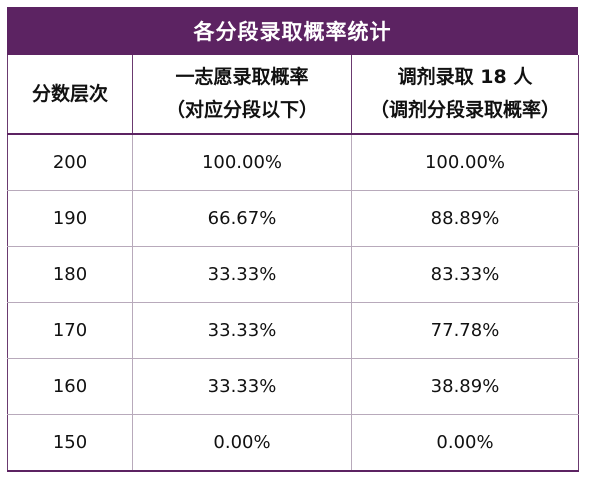 The height and width of the screenshot is (480, 589). What do you see at coordinates (70, 386) in the screenshot?
I see `score-cell: 160` at bounding box center [70, 386].